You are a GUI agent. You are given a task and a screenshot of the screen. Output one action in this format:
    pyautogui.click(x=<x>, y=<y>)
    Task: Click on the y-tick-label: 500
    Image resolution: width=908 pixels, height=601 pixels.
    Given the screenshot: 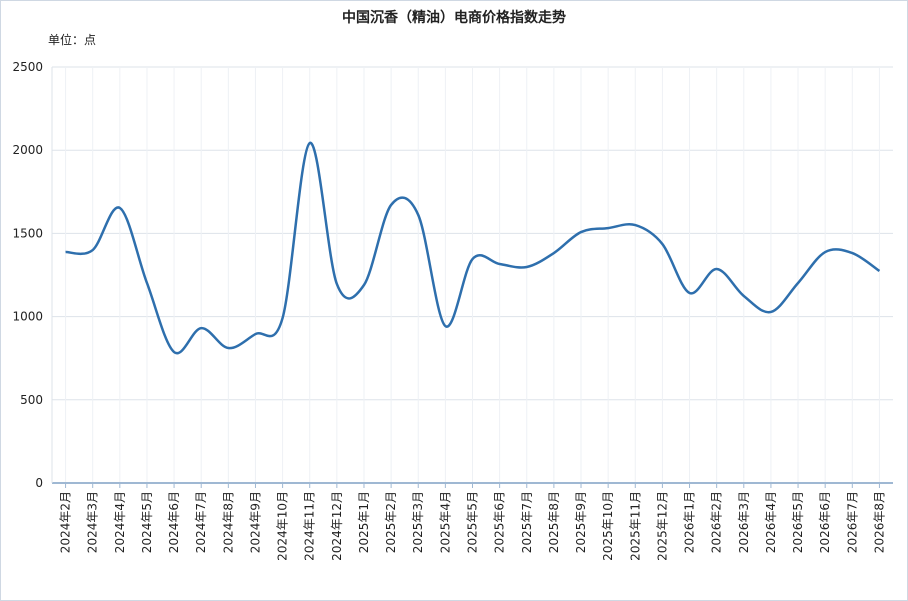 What is the action you would take?
    pyautogui.click(x=31, y=400)
    